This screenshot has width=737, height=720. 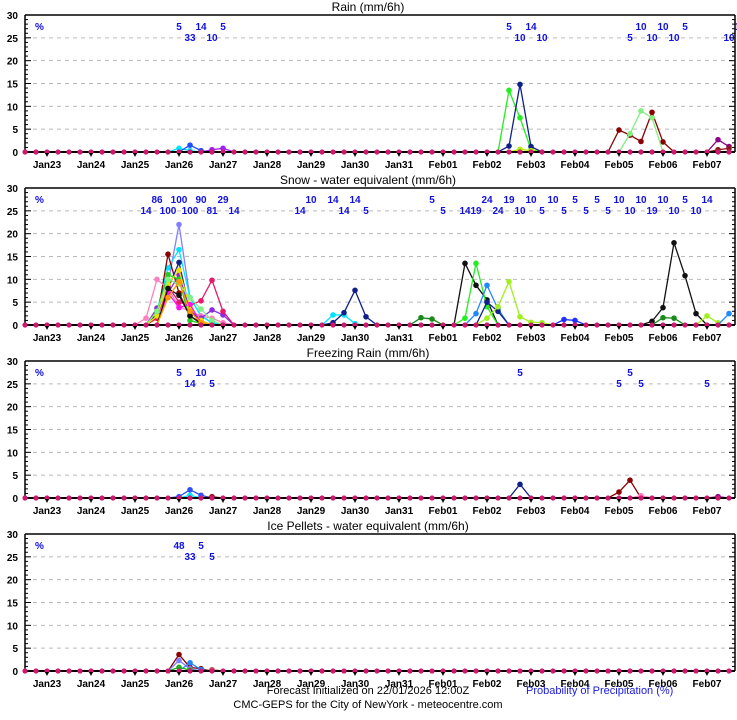 I want to click on x-tick-label: Jan23, so click(x=47, y=511).